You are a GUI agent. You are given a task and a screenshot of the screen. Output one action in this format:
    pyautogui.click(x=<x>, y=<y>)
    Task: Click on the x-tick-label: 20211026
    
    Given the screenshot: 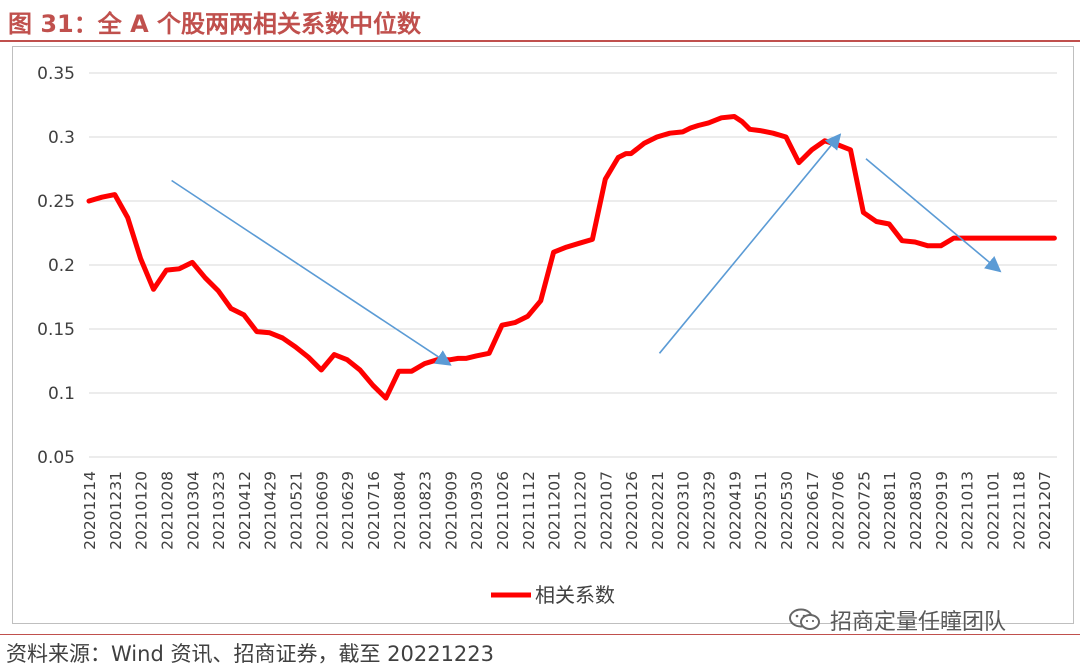 What is the action you would take?
    pyautogui.click(x=503, y=510)
    